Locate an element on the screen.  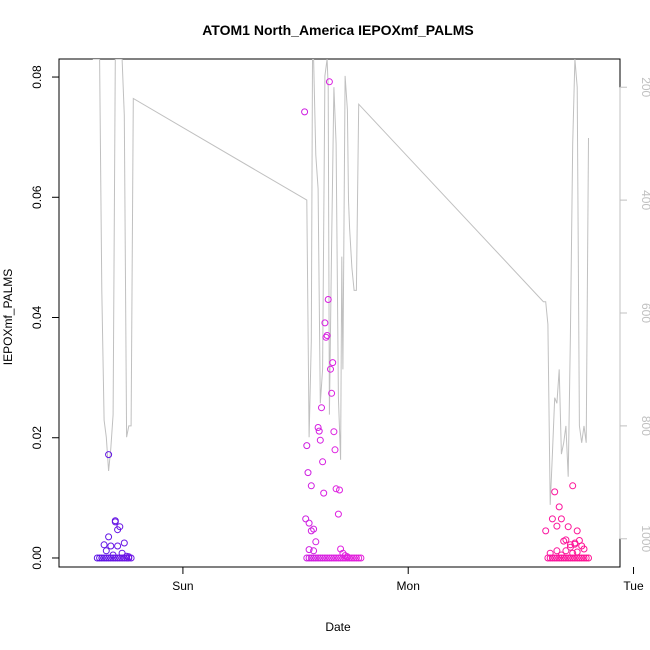
y-axis: 0.00 0.02 0.04 0.06 0.08 is located at coordinates (44, 317).